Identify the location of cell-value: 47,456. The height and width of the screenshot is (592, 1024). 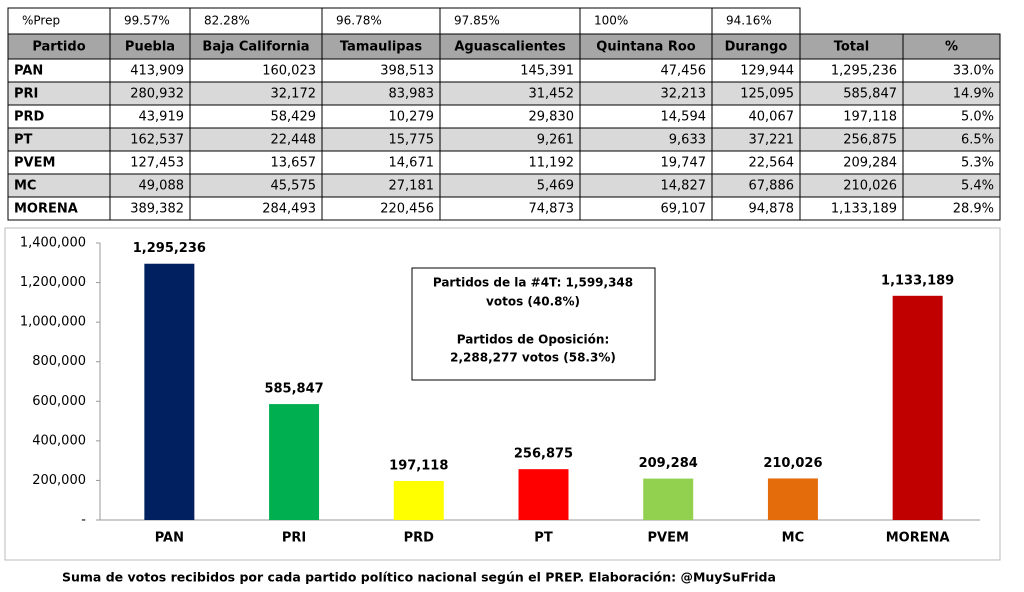
(684, 71).